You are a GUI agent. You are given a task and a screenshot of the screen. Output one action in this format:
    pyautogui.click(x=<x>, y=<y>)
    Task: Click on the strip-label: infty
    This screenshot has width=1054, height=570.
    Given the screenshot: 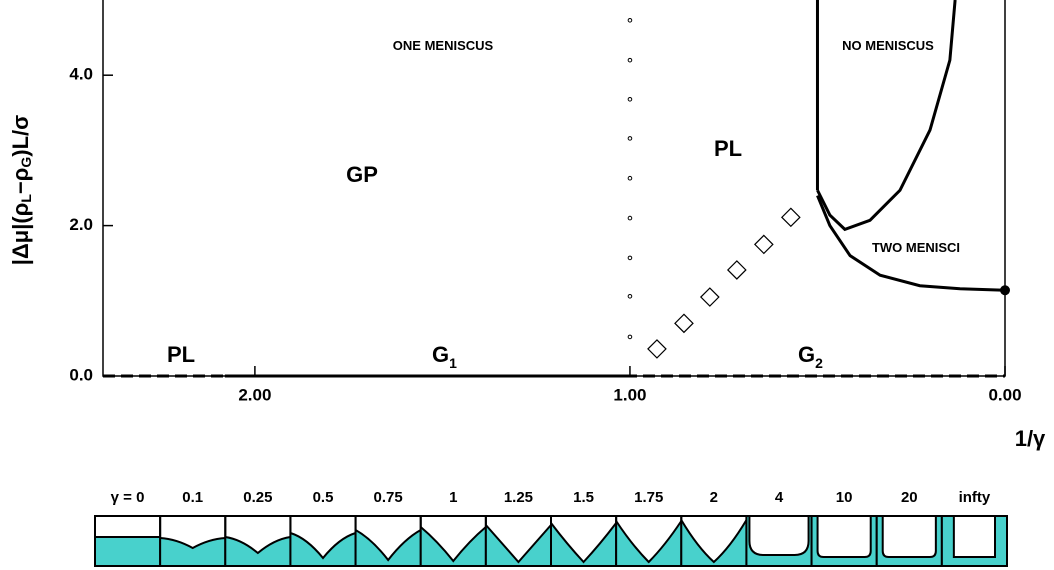 What is the action you would take?
    pyautogui.click(x=975, y=497)
    